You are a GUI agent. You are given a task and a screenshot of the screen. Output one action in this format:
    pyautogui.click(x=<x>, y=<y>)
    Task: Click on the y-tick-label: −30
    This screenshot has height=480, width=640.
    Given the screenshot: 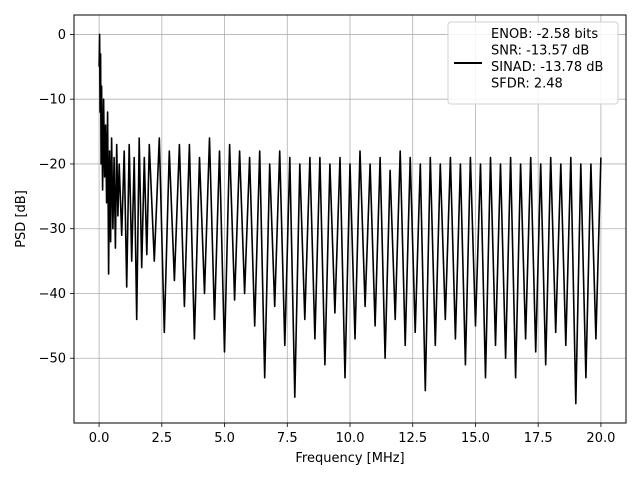 What is the action you would take?
    pyautogui.click(x=52, y=229)
    